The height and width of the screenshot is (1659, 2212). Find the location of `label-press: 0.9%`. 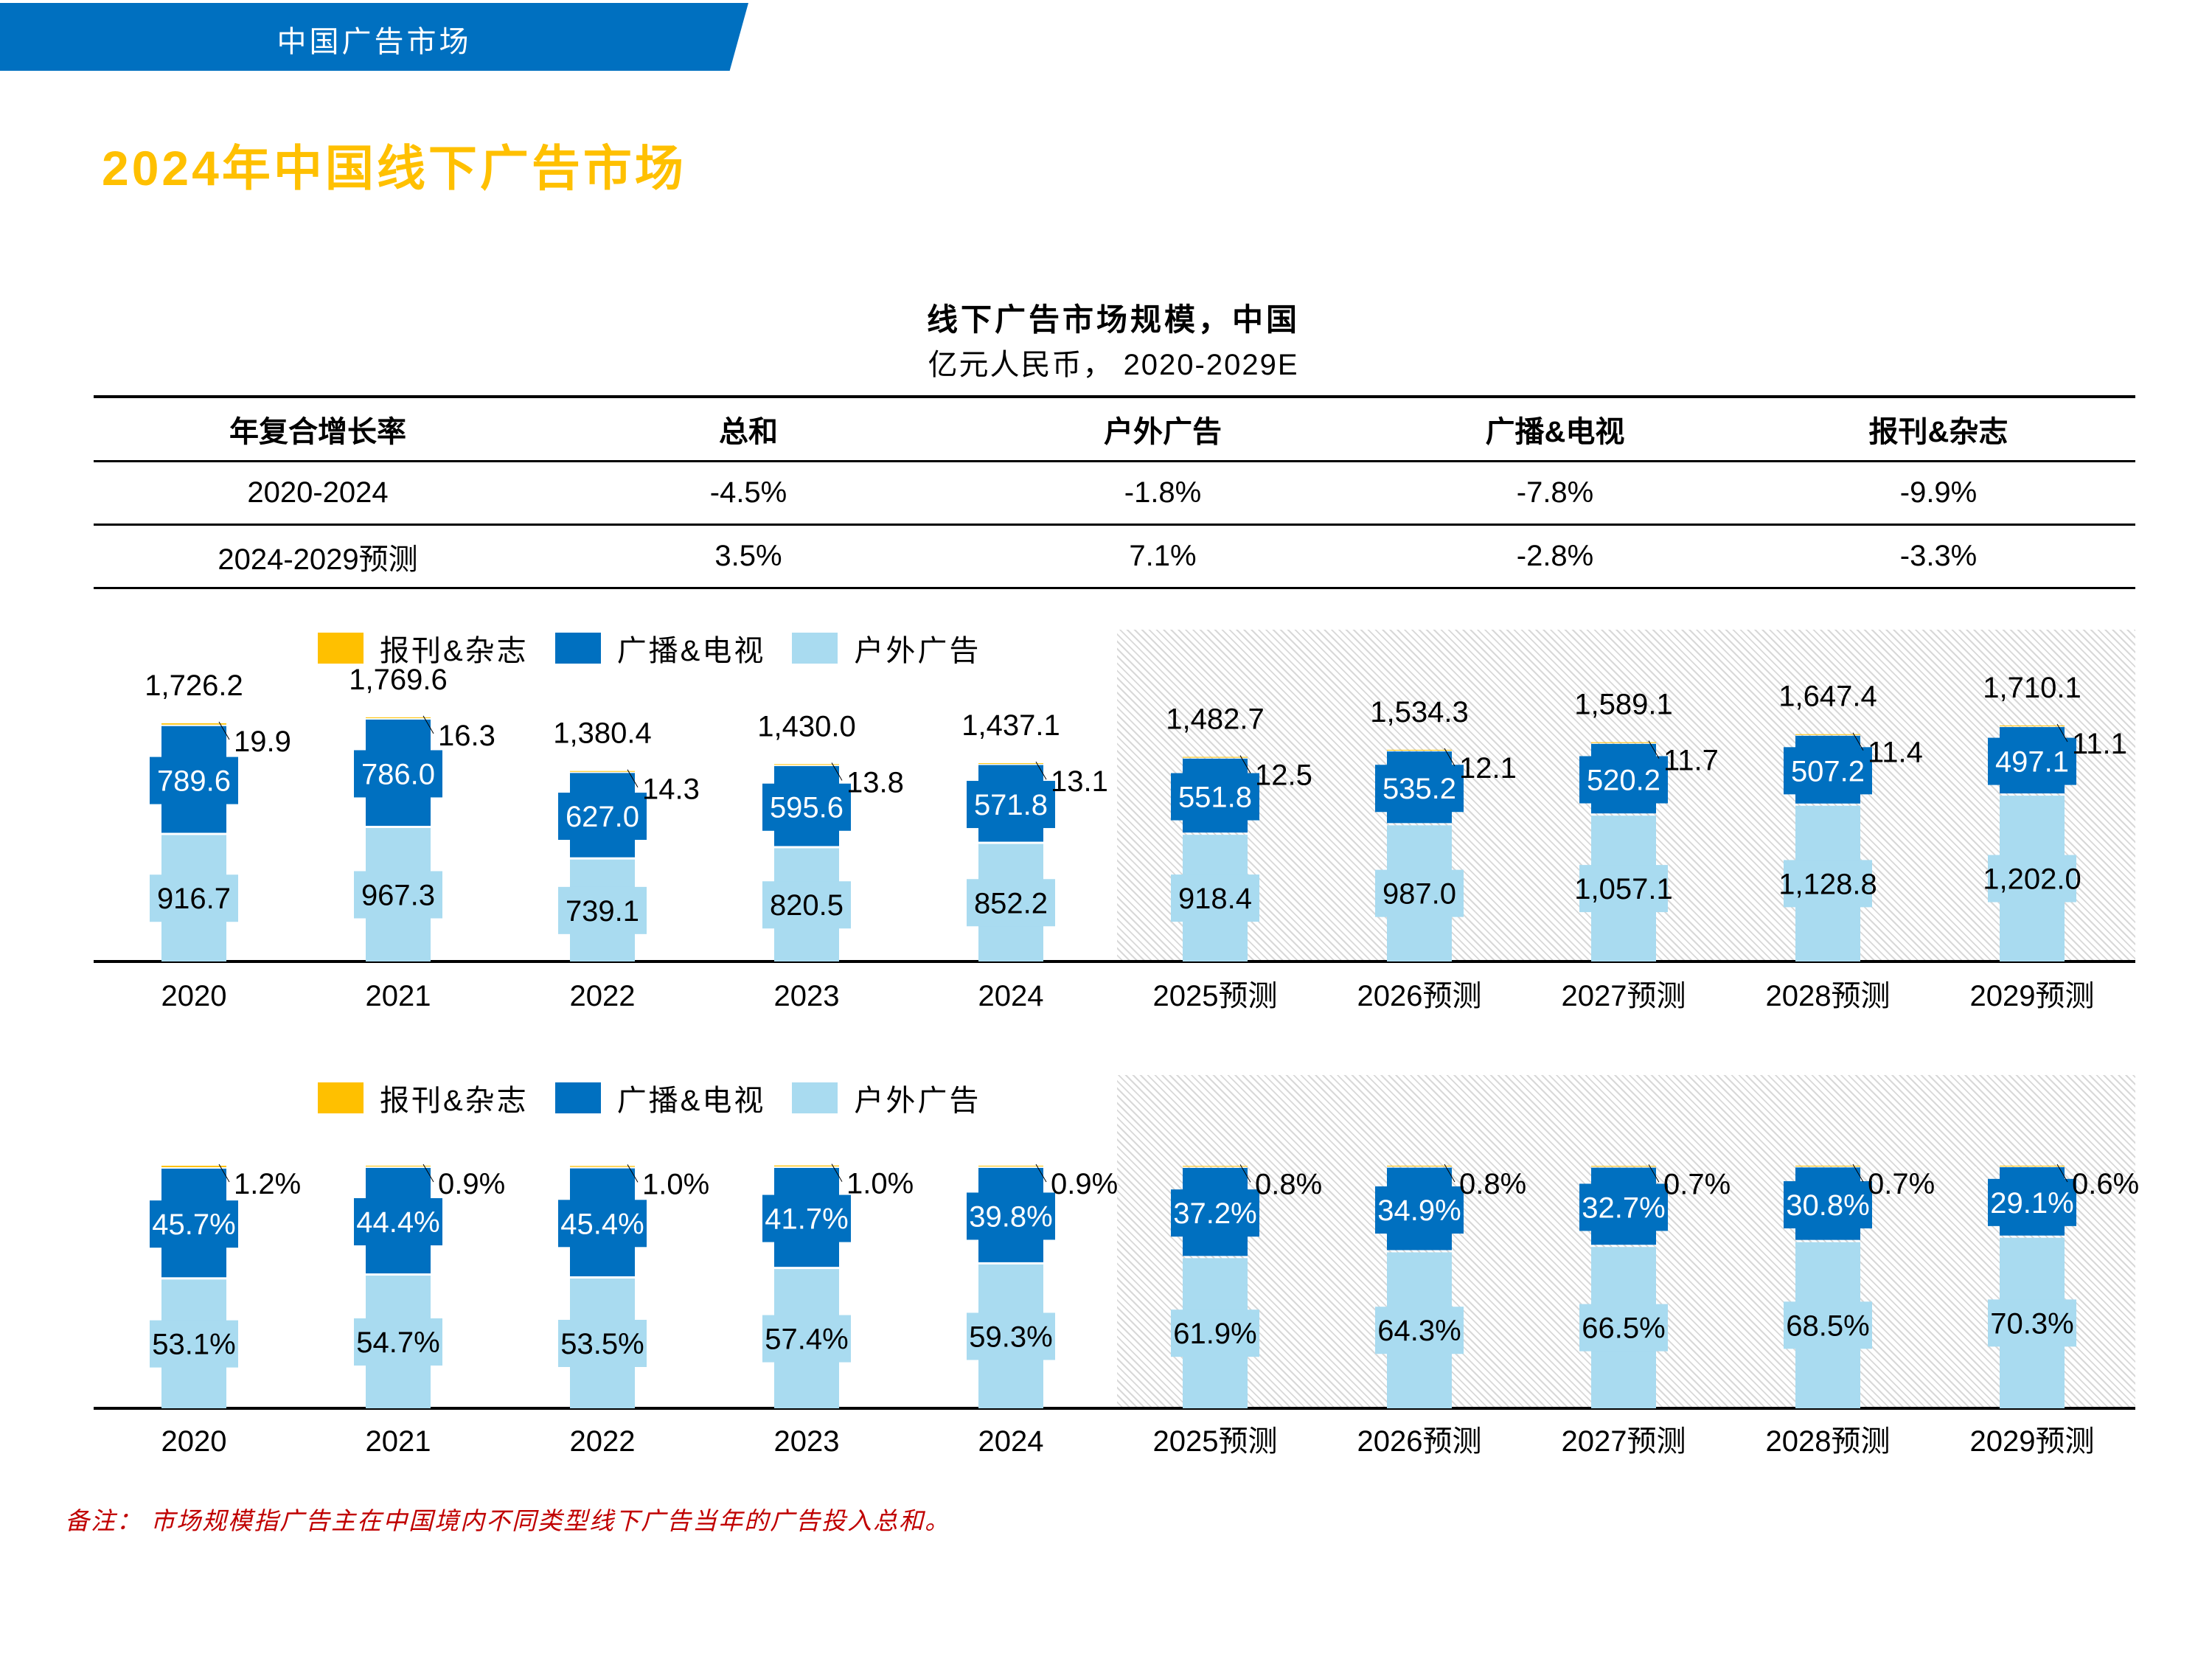

label-press: 0.9% is located at coordinates (471, 1184).